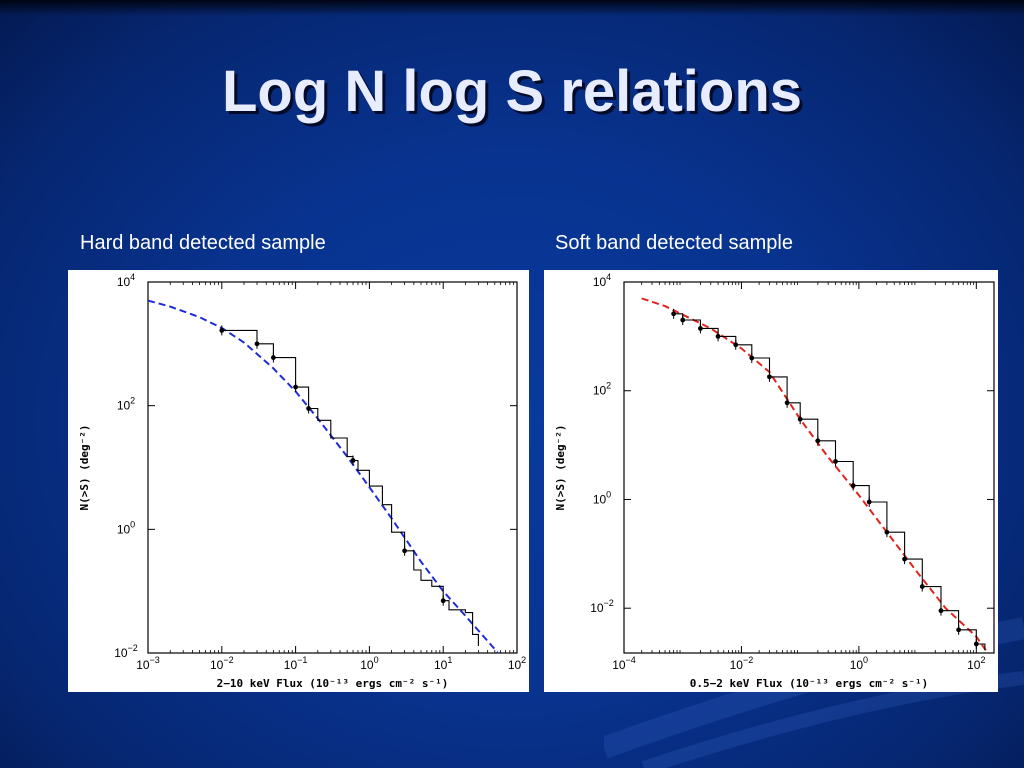 This screenshot has height=768, width=1024. Describe the element at coordinates (333, 683) in the screenshot. I see `hard-x-axis-label: 2−10 keV Flux (10⁻¹³ ergs cm⁻² s⁻¹)` at that location.